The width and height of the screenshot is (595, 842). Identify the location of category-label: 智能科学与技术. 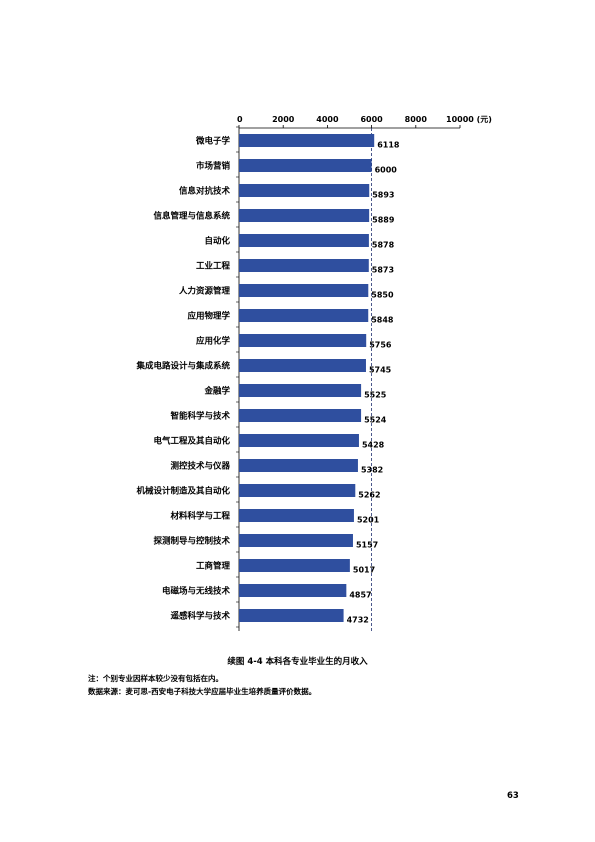
(199, 416).